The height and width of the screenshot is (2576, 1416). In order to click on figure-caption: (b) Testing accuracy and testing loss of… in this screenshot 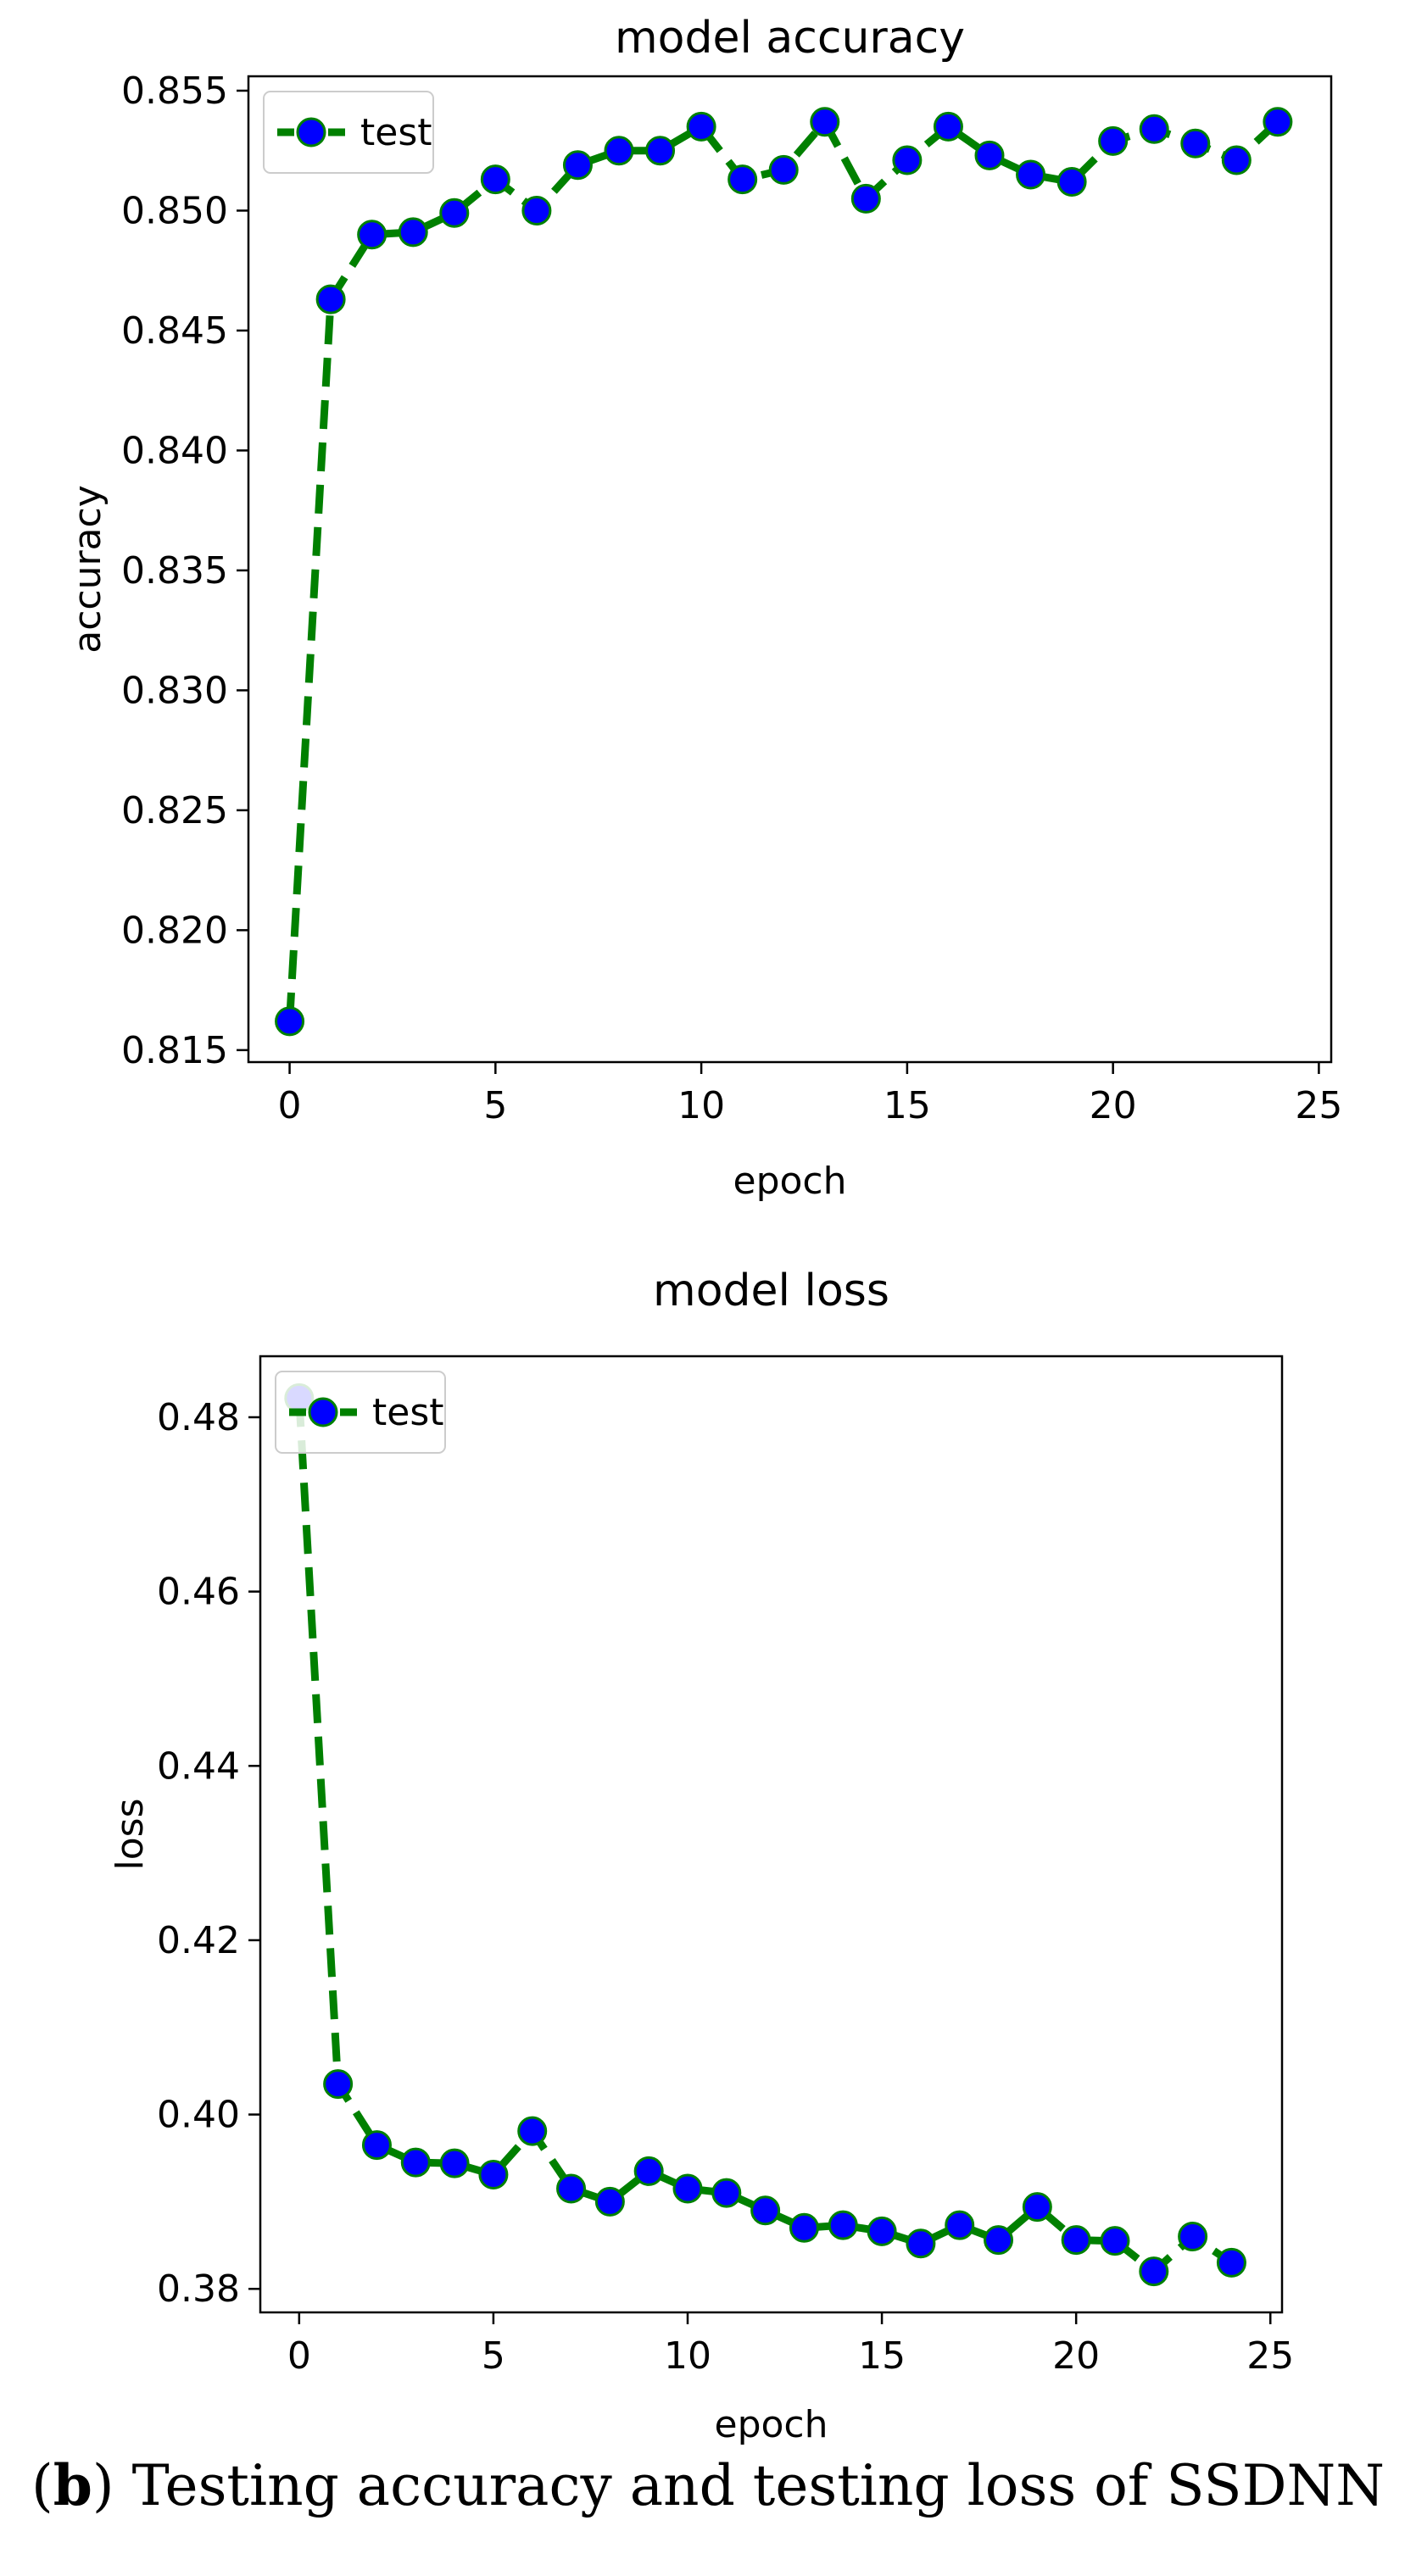, I will do `click(708, 2485)`.